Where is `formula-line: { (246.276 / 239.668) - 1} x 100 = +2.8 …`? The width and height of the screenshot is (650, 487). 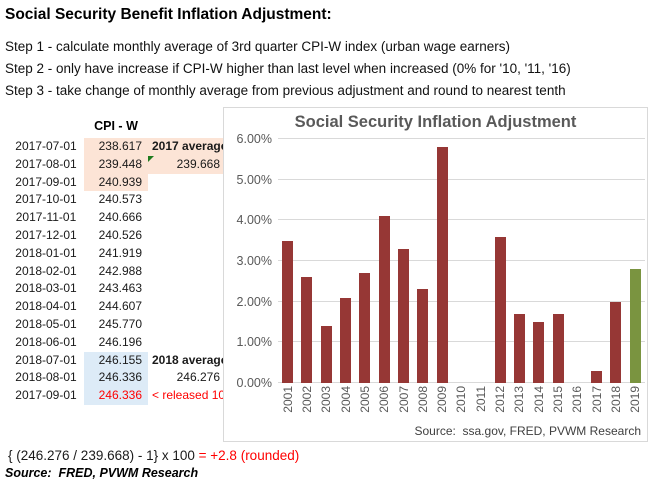 formula-line: { (246.276 / 239.668) - 1} x 100 = +2.8 … is located at coordinates (153, 455).